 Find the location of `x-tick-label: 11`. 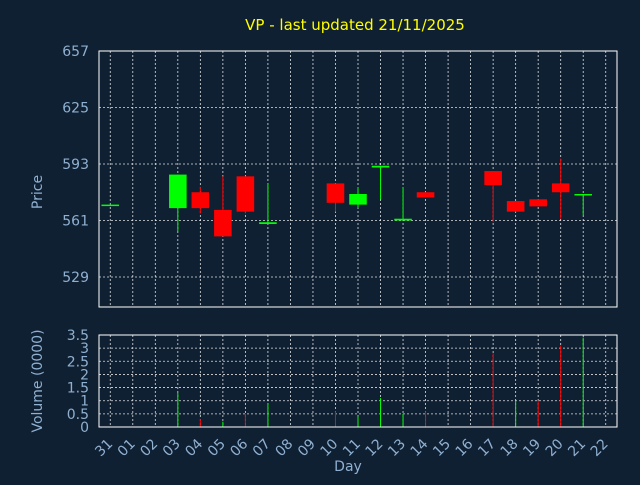

x-tick-label: 11 is located at coordinates (352, 448).